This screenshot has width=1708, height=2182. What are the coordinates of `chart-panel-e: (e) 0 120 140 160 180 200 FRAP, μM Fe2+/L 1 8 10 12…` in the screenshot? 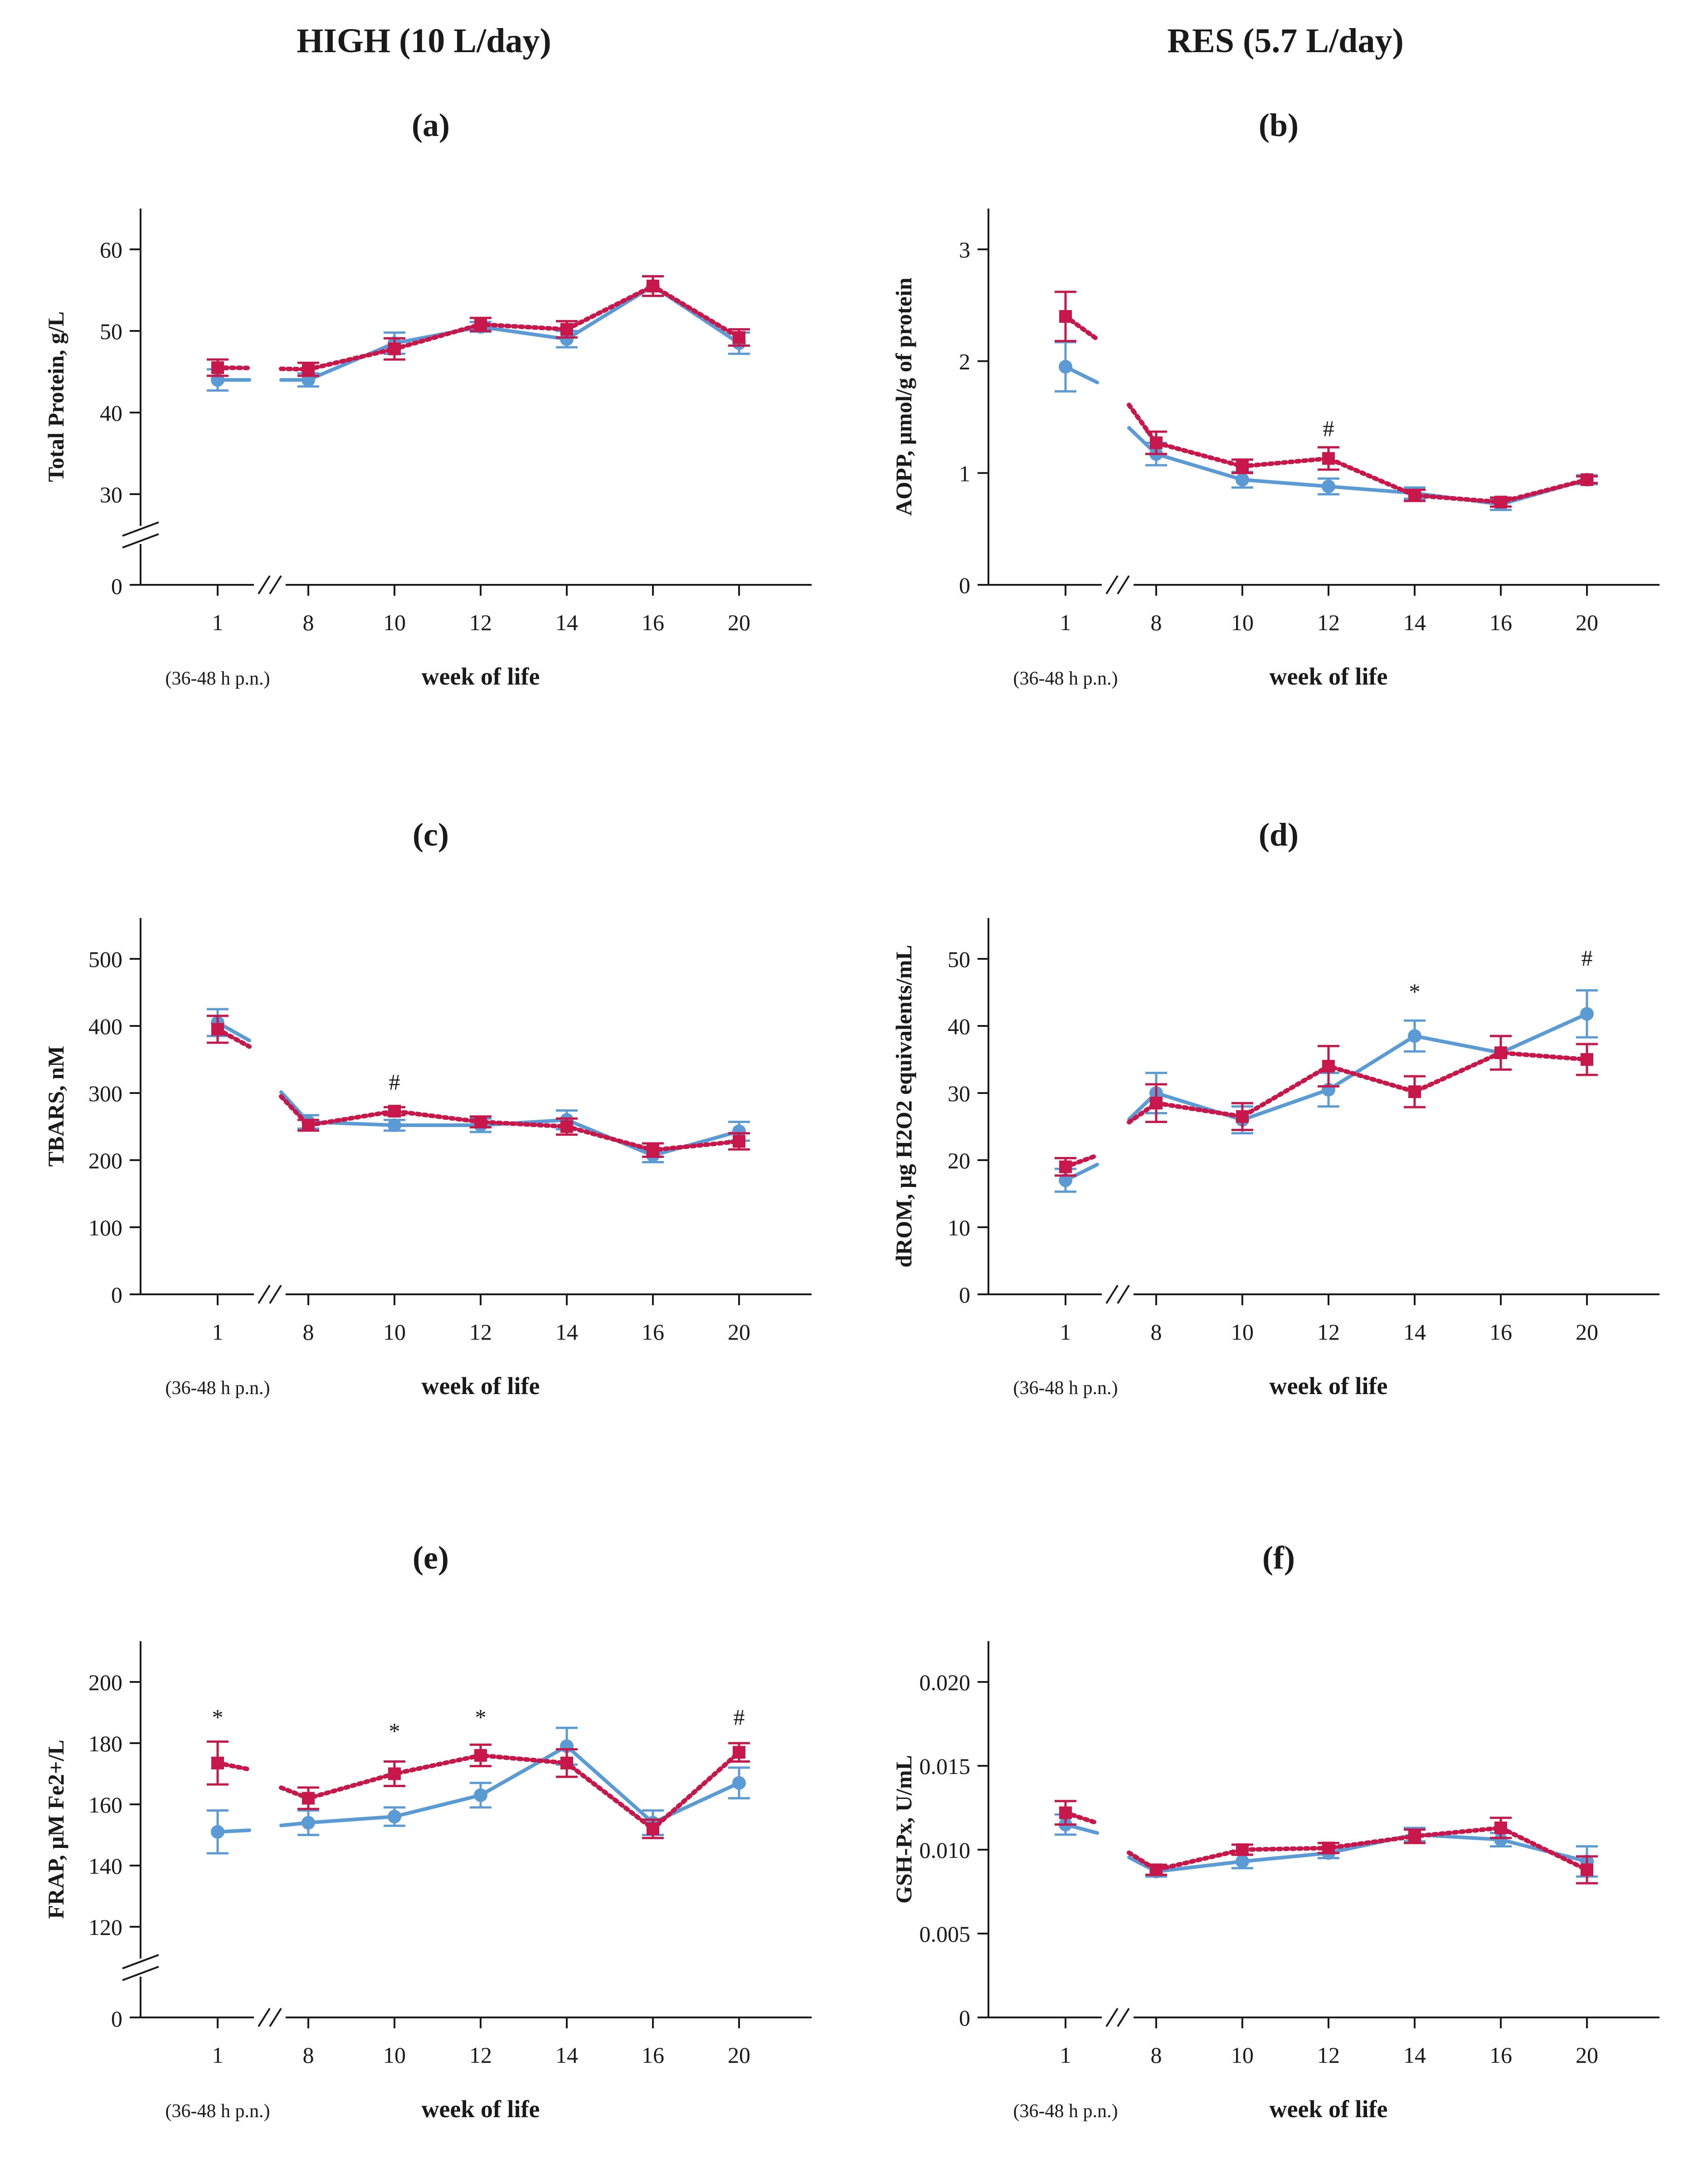 It's located at (428, 1831).